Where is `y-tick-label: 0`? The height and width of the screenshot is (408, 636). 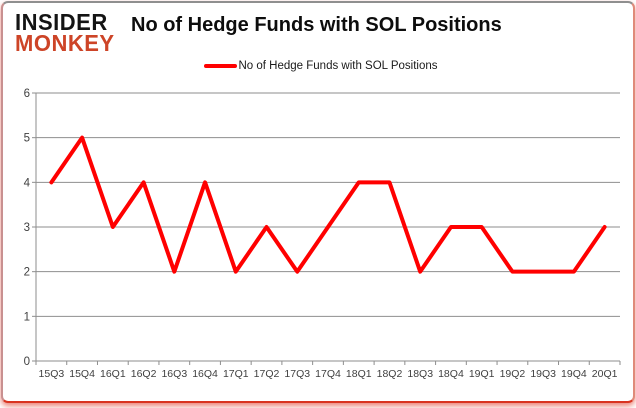
y-tick-label: 0 is located at coordinates (27, 362).